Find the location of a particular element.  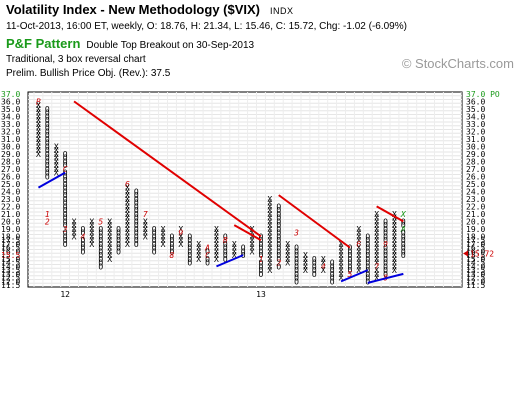

y-tick-label-left: 37.0 is located at coordinates (10, 94).